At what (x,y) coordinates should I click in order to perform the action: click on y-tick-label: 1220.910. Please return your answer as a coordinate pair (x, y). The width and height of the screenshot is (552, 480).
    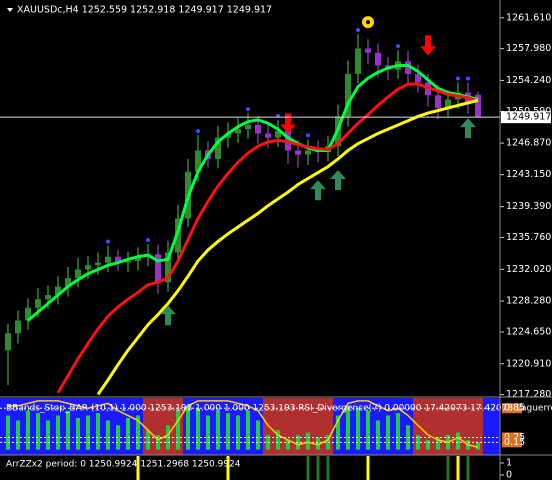
    Looking at the image, I should click on (528, 363).